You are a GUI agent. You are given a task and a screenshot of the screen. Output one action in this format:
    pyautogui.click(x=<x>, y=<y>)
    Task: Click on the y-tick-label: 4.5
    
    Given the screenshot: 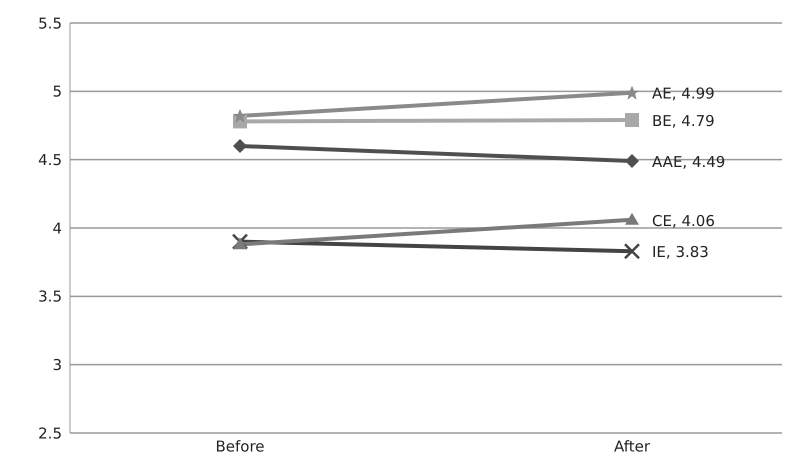 What is the action you would take?
    pyautogui.click(x=50, y=159)
    